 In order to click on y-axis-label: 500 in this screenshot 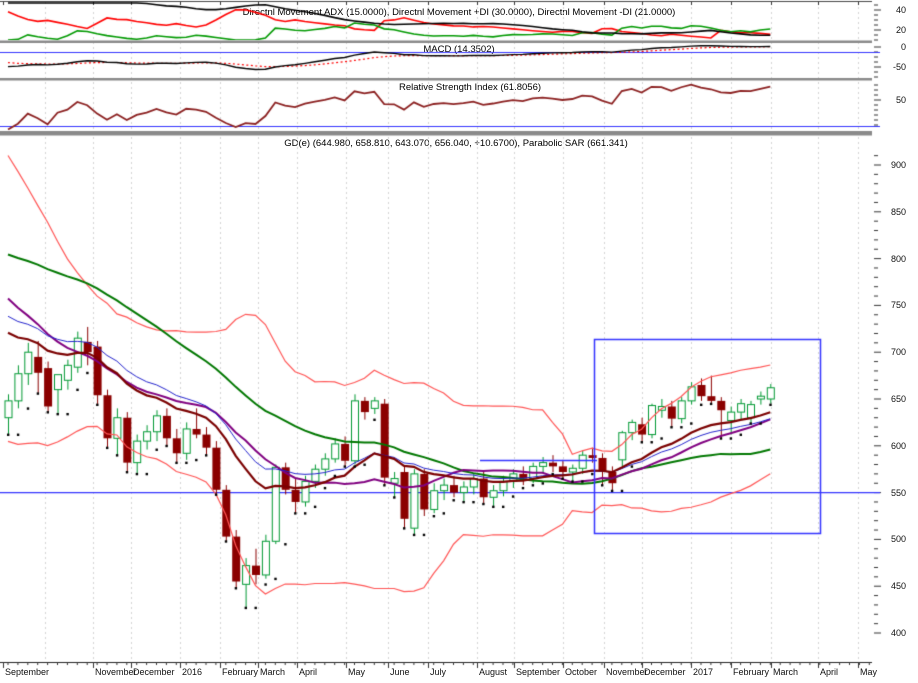, I will do `click(898, 539)`.